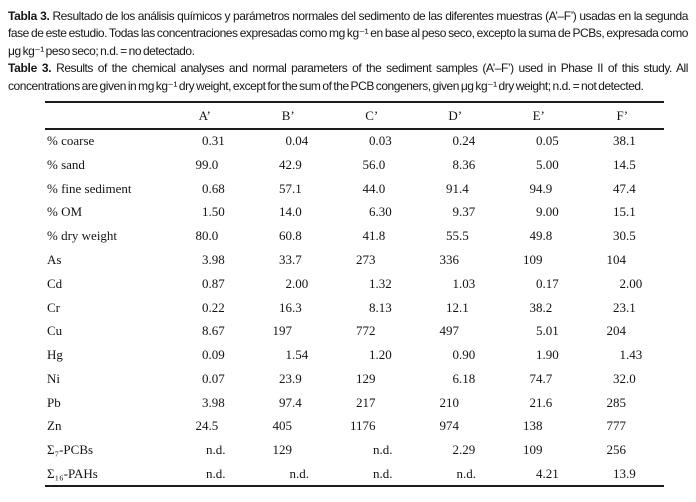 The image size is (696, 502). I want to click on value-integer-part: 104, so click(616, 259).